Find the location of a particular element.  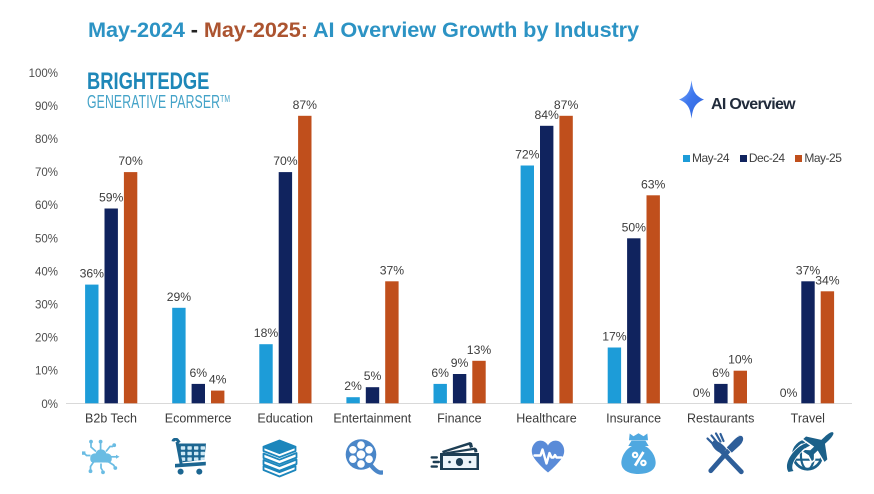

svg-text: 18% is located at coordinates (266, 333).